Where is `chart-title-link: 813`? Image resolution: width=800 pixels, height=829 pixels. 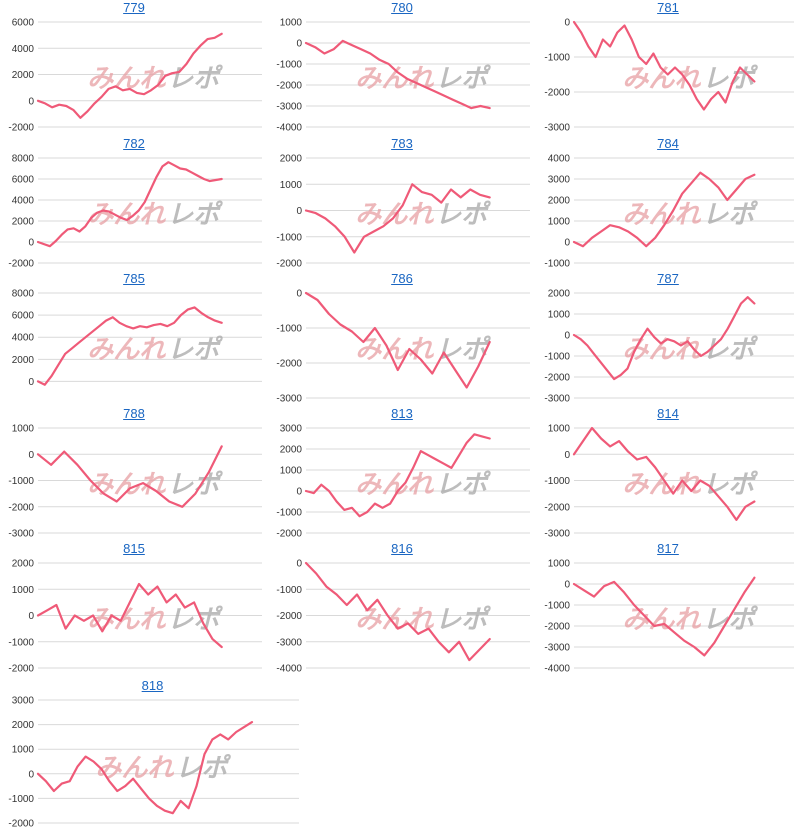
chart-title-link: 813 is located at coordinates (402, 413).